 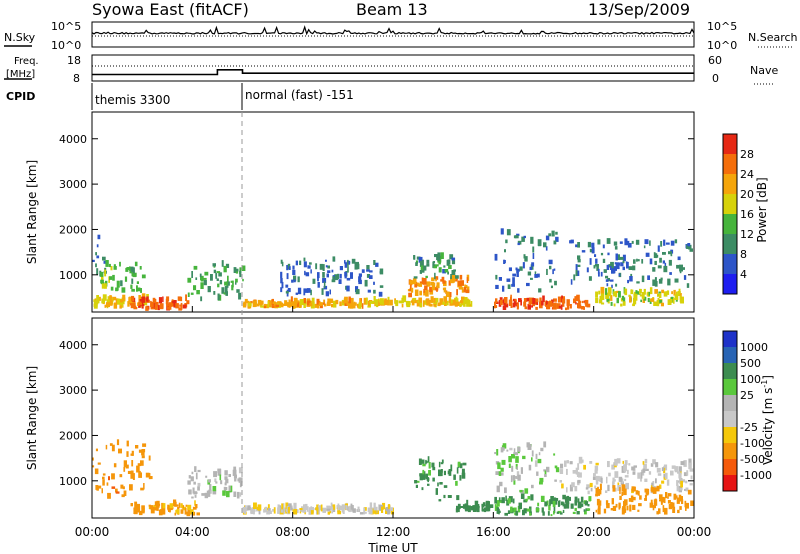 I want to click on colorbar-tick-label: 1000, so click(x=754, y=347).